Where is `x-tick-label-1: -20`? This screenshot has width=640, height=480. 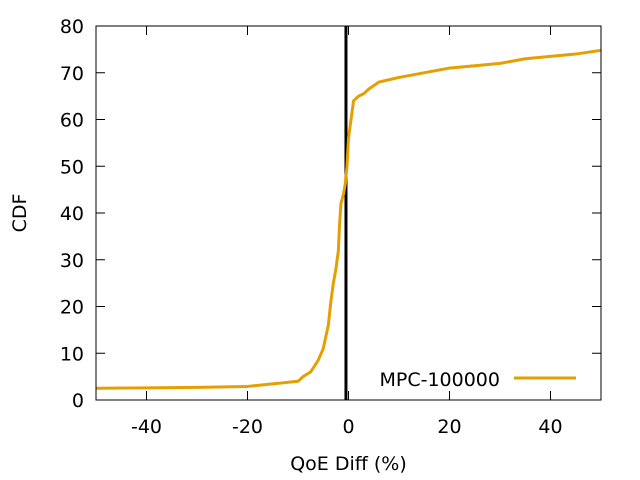 x-tick-label-1: -20 is located at coordinates (247, 427).